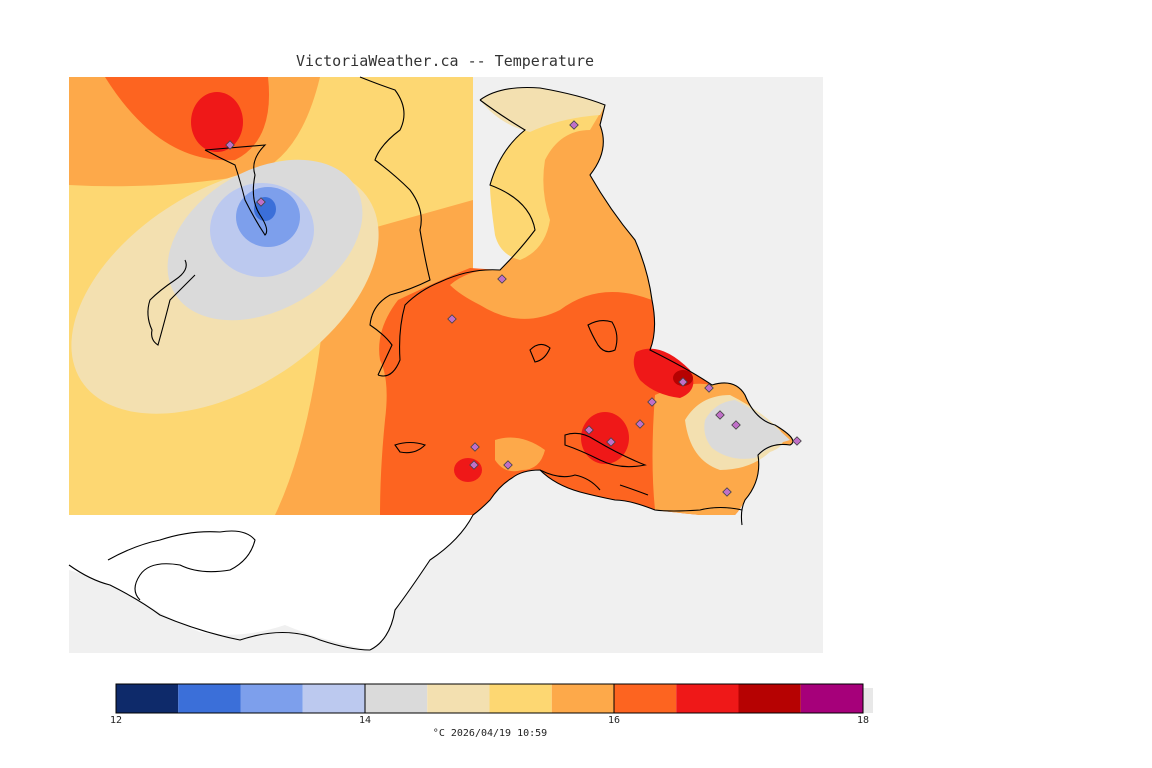  What do you see at coordinates (217, 122) in the screenshot?
I see `warm-cell-north` at bounding box center [217, 122].